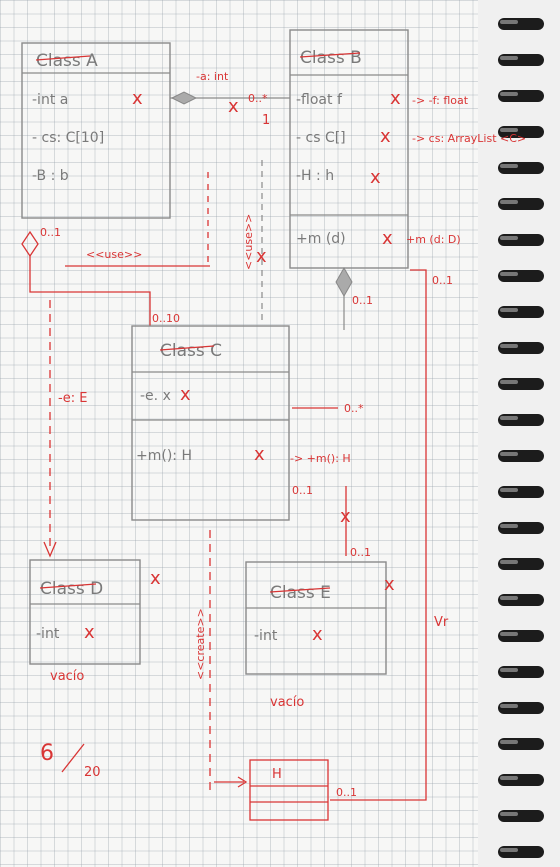 This screenshot has width=560, height=867. Describe the element at coordinates (242, 782) in the screenshot. I see `create-arrow-head` at that location.